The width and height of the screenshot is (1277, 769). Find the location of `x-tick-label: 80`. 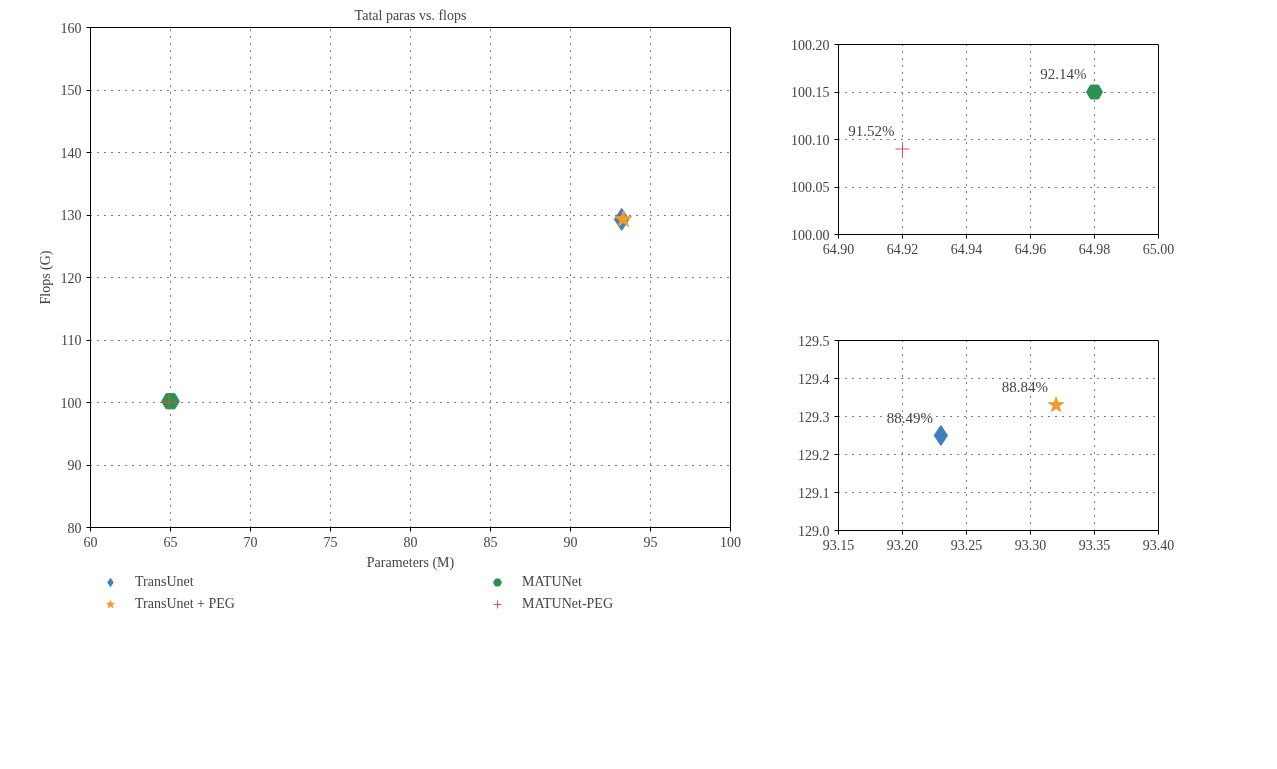

x-tick-label: 80 is located at coordinates (410, 542).